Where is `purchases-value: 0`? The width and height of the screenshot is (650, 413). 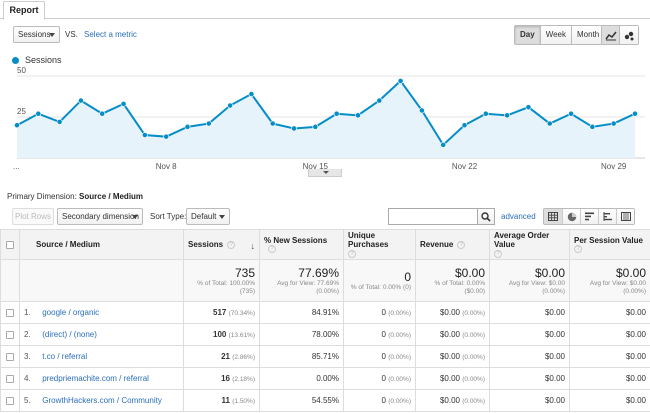 purchases-value: 0 is located at coordinates (383, 334).